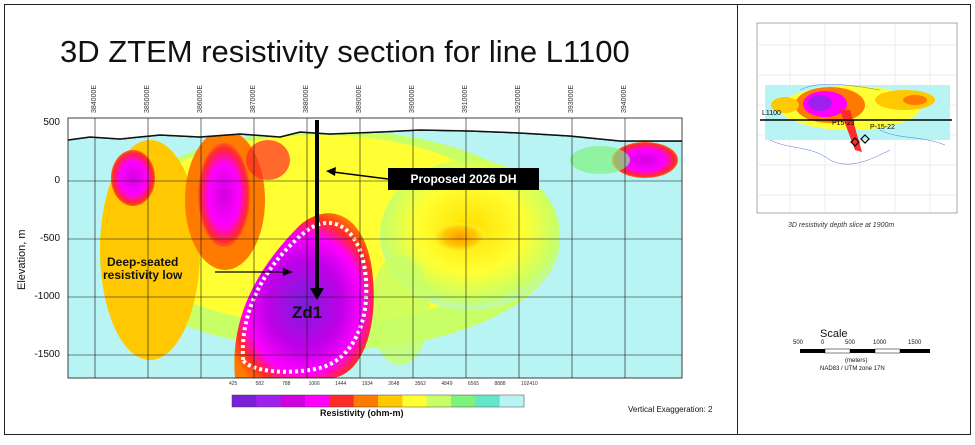  I want to click on x-tick-label: 386000E, so click(200, 98).